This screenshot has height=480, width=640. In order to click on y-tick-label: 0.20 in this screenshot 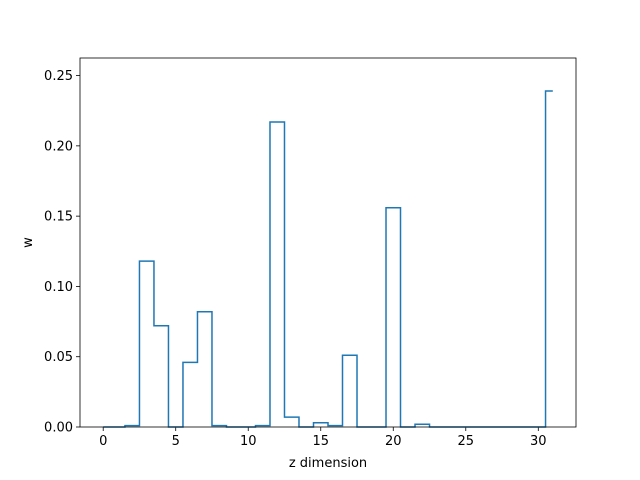, I will do `click(58, 146)`.